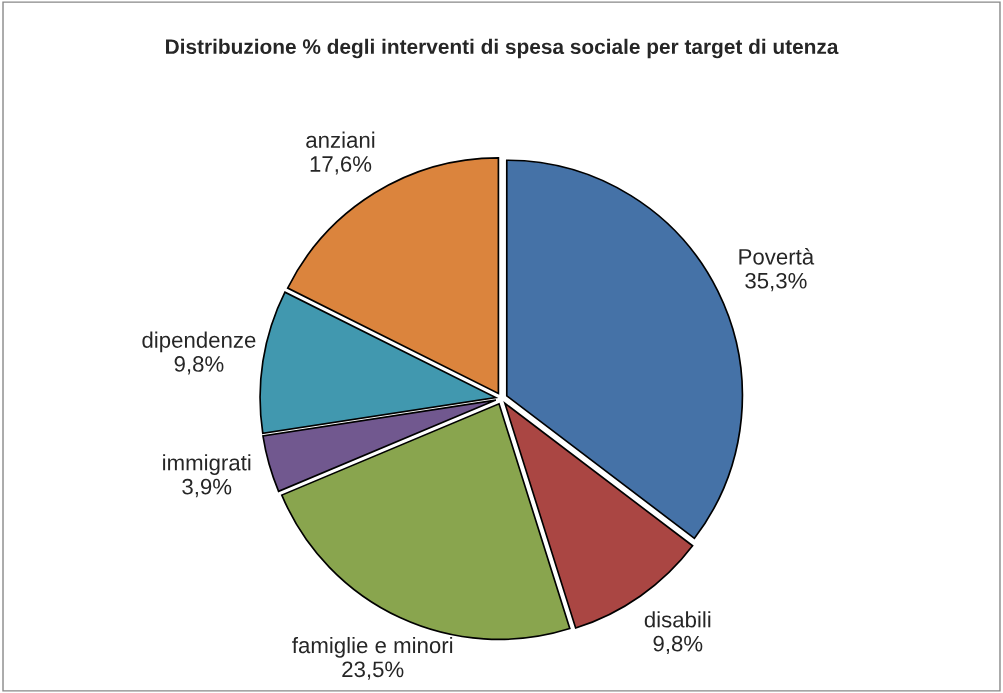  I want to click on slice-label: dipendenze, so click(199, 342).